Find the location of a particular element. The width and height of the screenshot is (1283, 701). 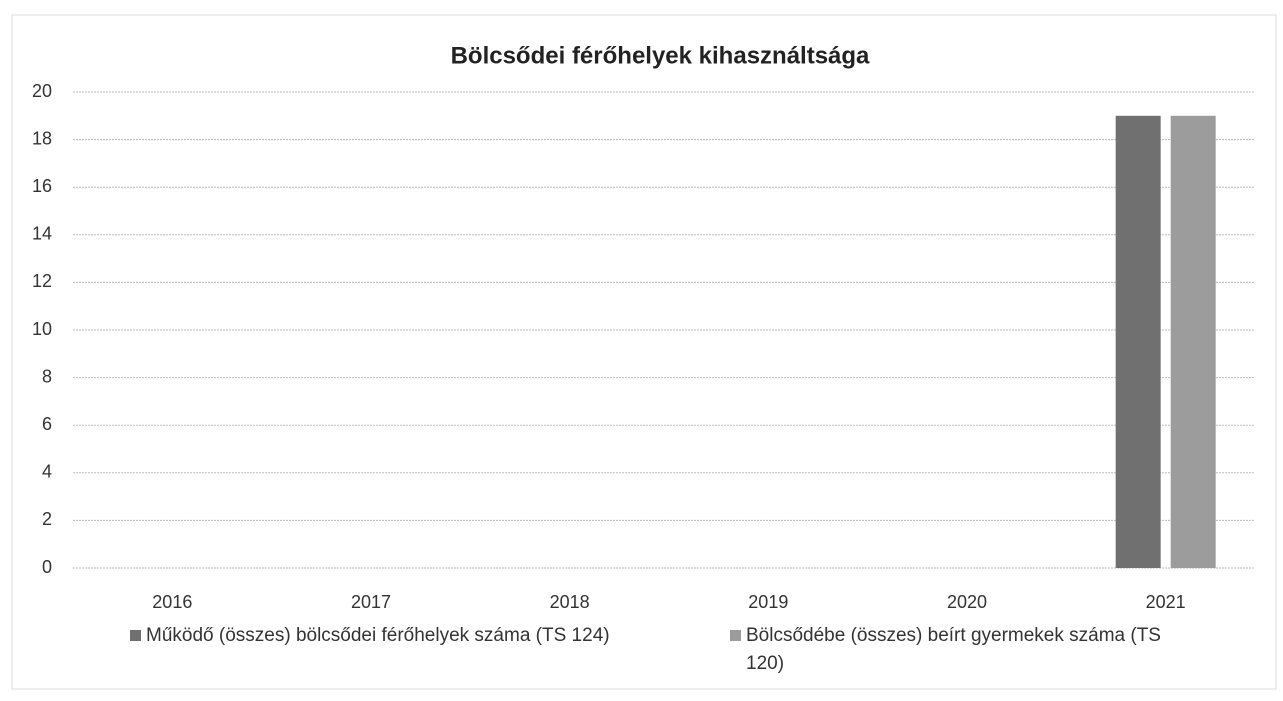

y-tick-label: 10 is located at coordinates (42, 329).